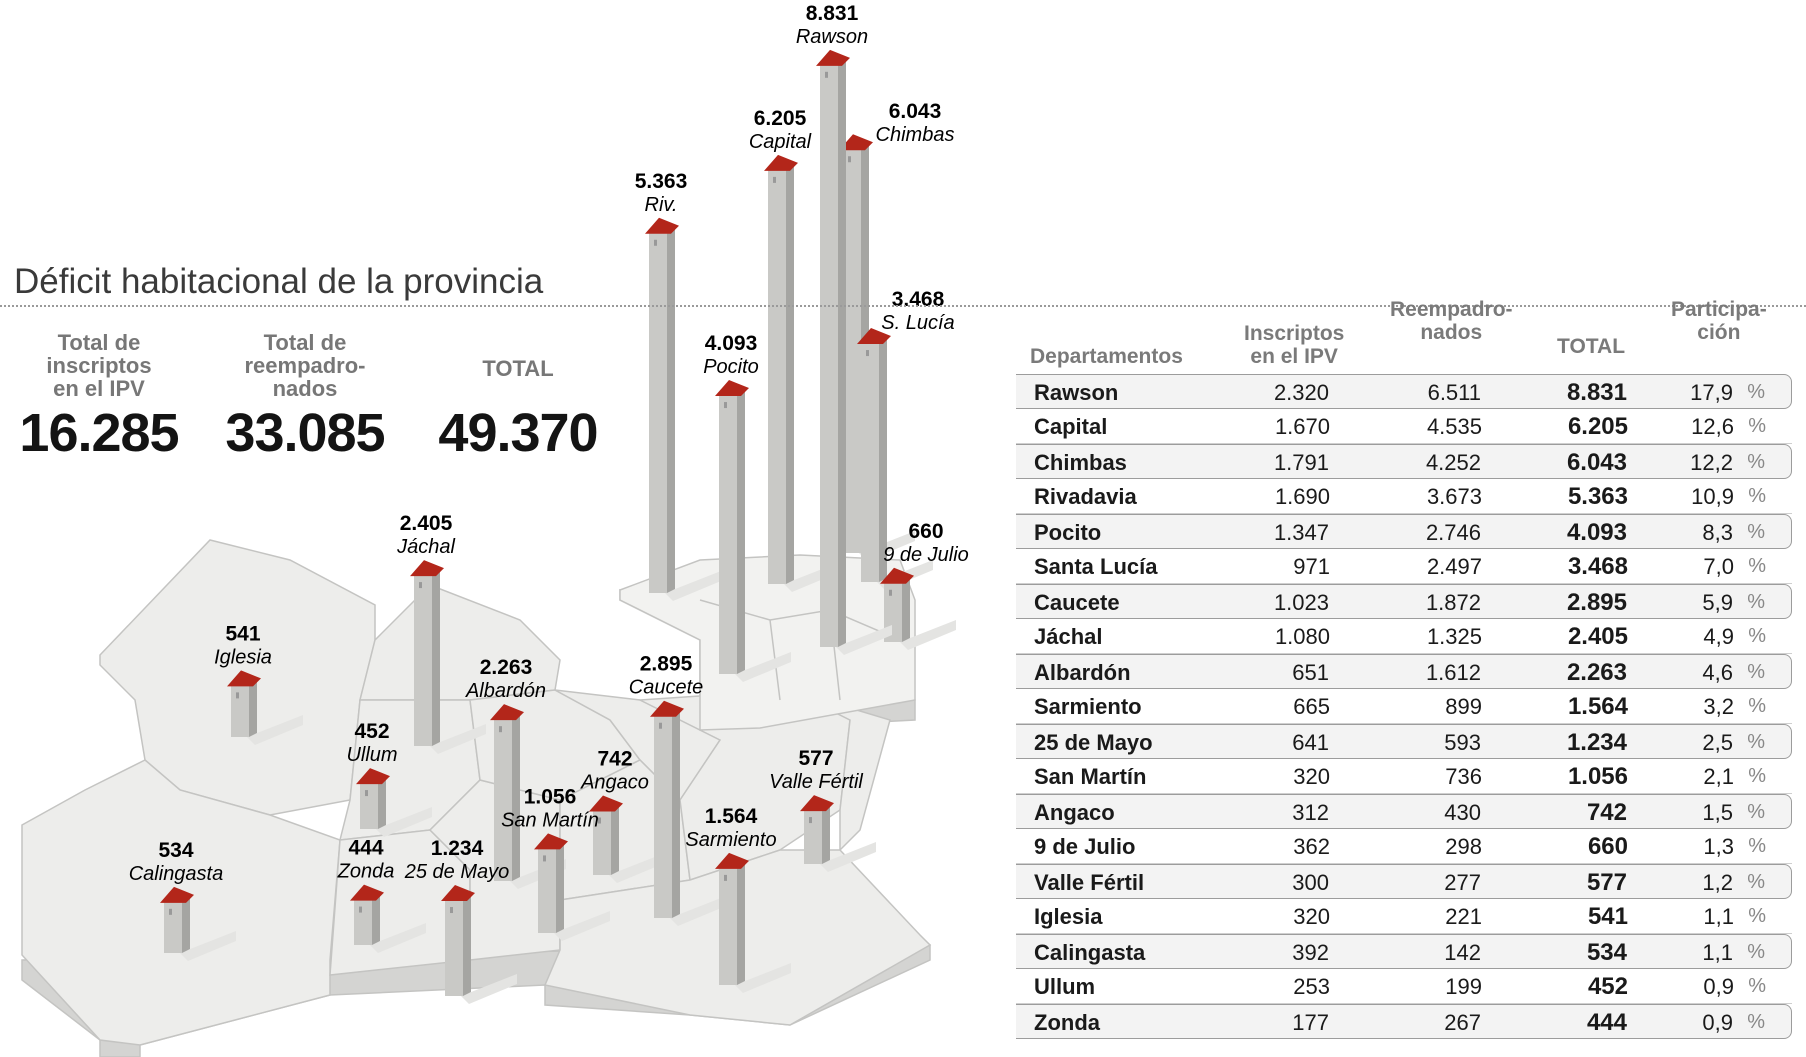 The width and height of the screenshot is (1806, 1057). Describe the element at coordinates (731, 816) in the screenshot. I see `value-label: 1.564` at that location.